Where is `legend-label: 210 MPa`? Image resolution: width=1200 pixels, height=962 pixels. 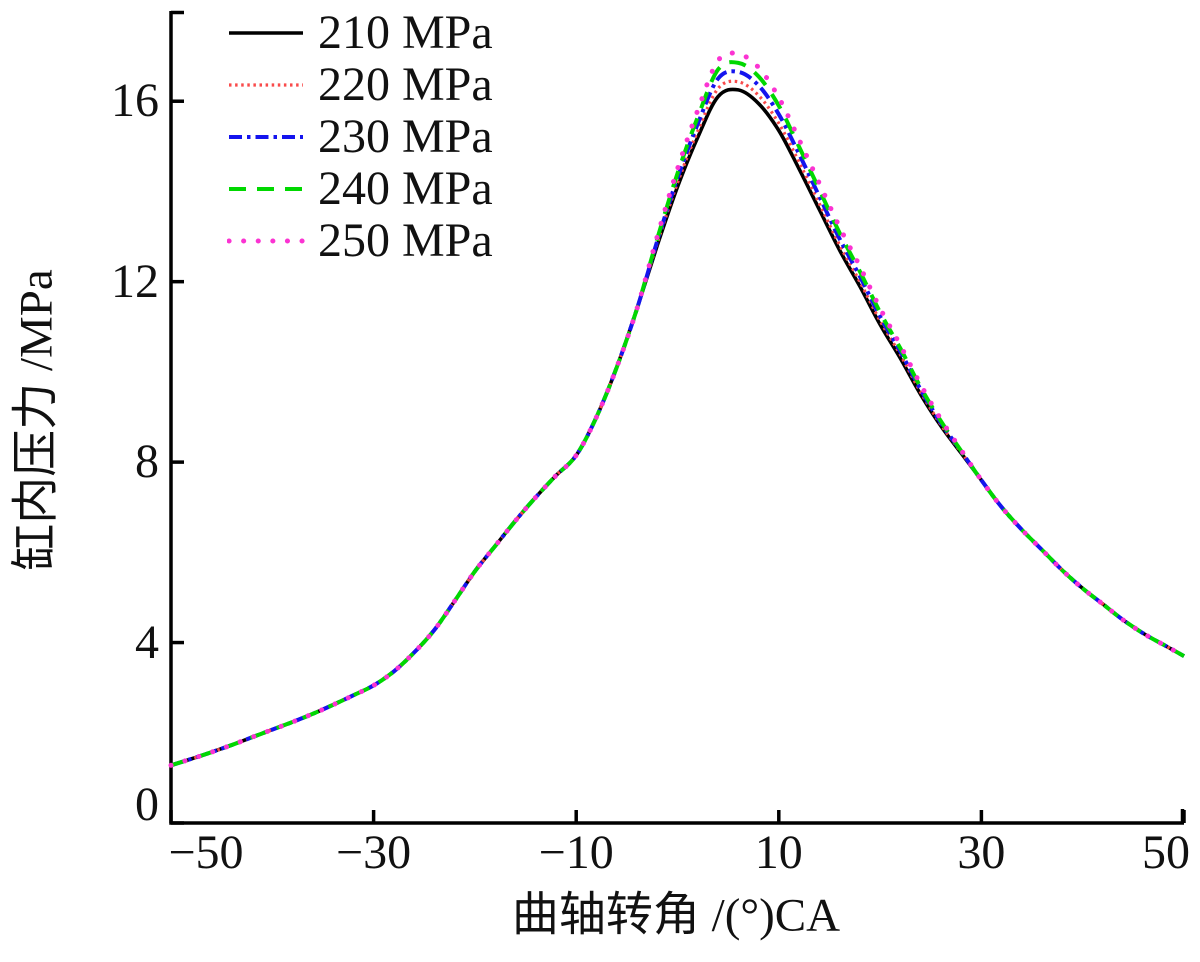 legend-label: 210 MPa is located at coordinates (405, 32).